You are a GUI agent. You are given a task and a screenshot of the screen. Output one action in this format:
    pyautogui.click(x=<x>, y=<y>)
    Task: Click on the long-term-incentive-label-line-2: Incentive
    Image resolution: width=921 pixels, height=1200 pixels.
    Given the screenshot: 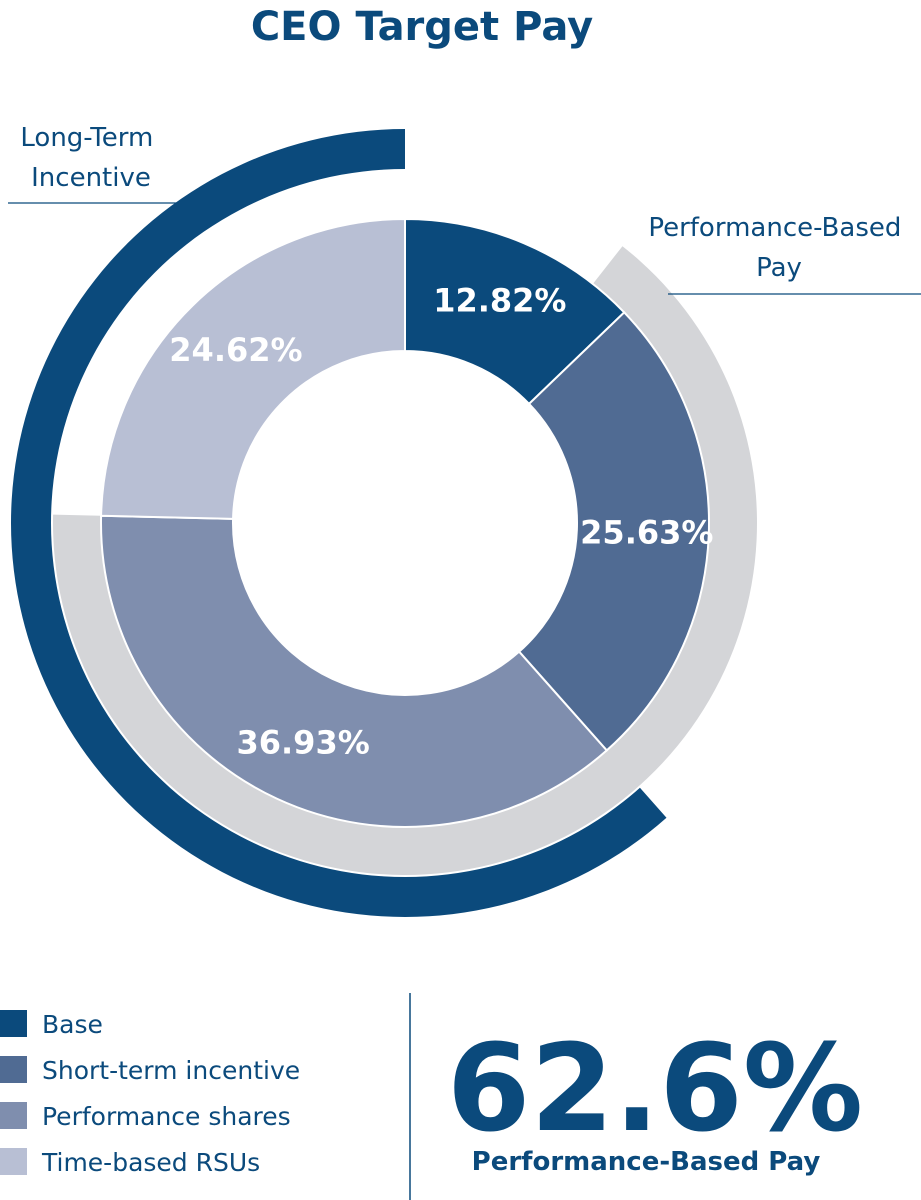 What is the action you would take?
    pyautogui.click(x=91, y=178)
    